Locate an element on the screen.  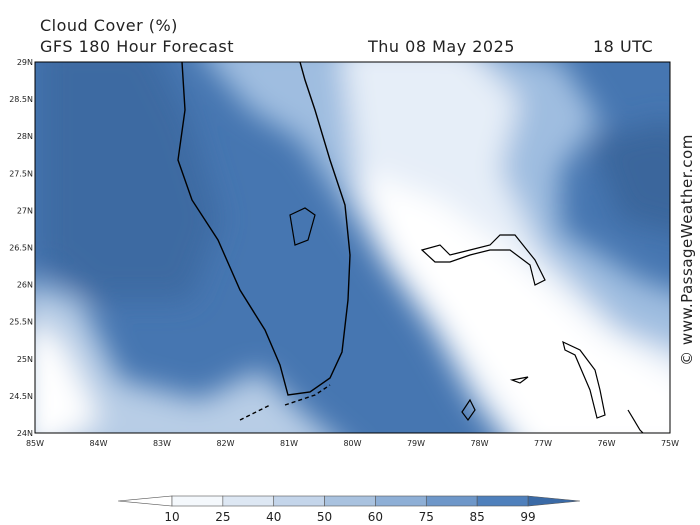
colorbar-label: 60 is located at coordinates (375, 517).